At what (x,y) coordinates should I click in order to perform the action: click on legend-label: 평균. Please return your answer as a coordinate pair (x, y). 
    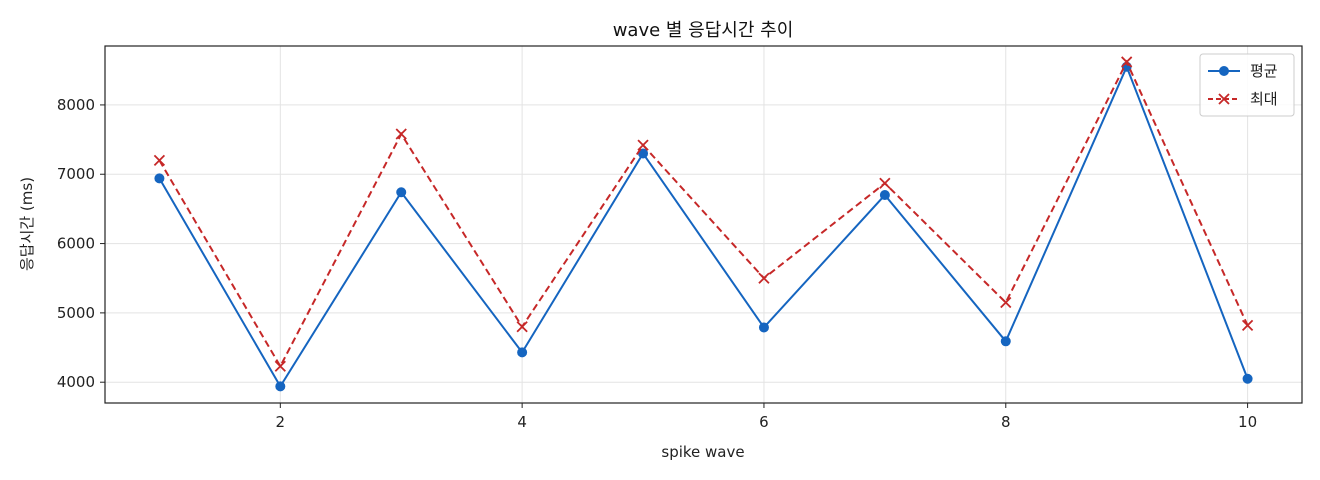
    Looking at the image, I should click on (1264, 71).